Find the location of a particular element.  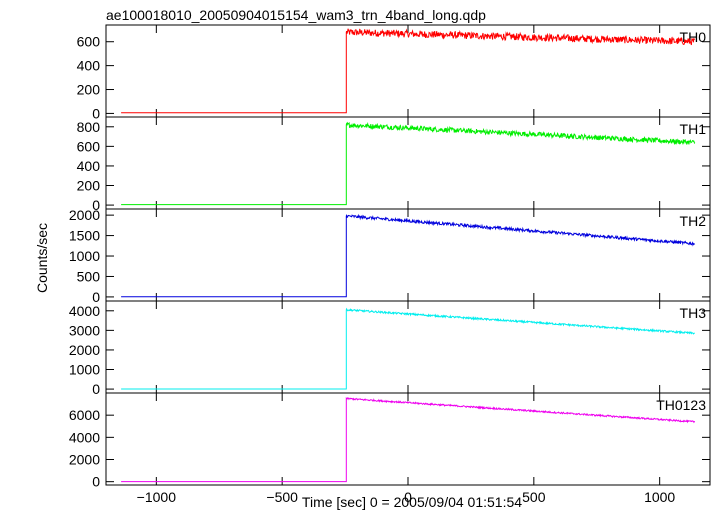

x-tick-label: 500 is located at coordinates (534, 497).